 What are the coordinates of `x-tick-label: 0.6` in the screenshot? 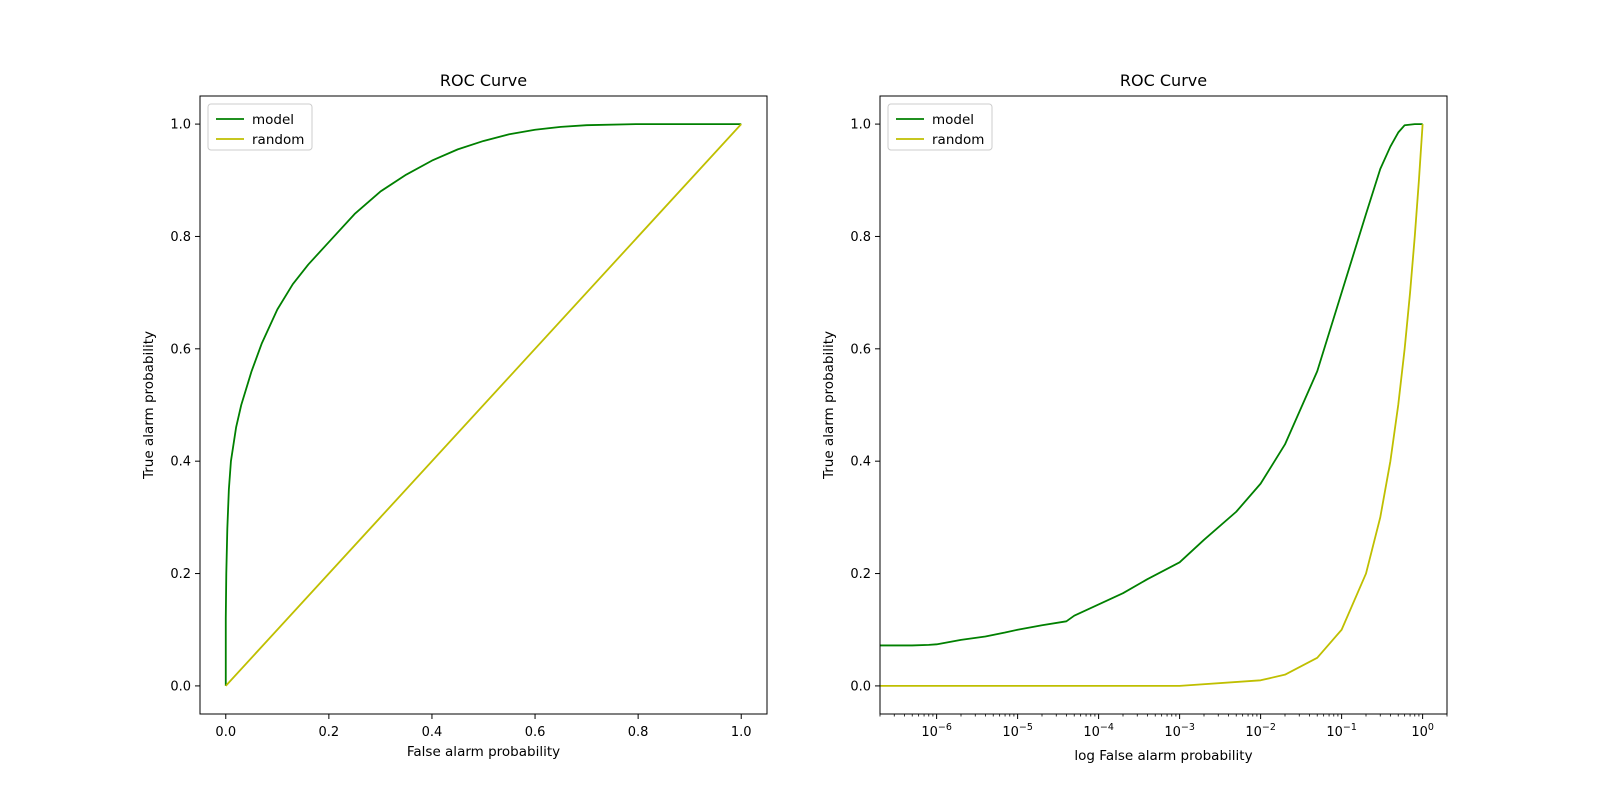 It's located at (535, 732).